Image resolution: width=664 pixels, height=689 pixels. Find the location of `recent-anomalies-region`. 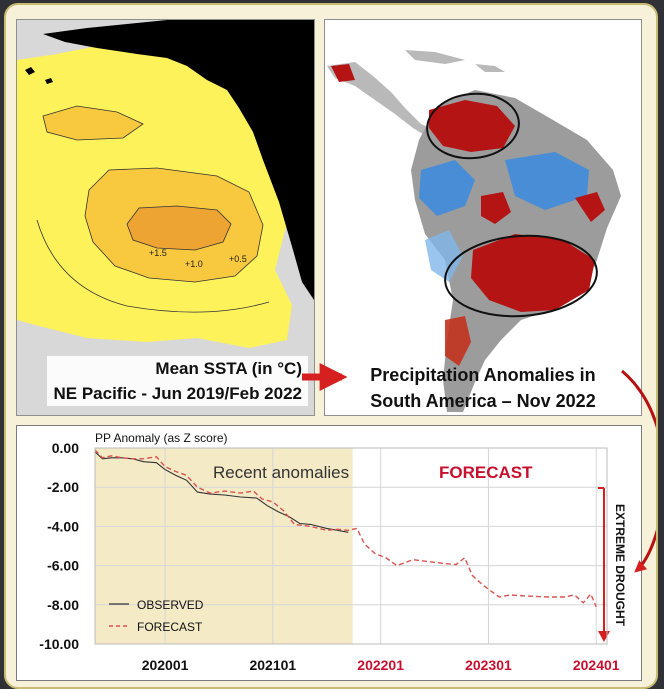

recent-anomalies-region is located at coordinates (224, 546).